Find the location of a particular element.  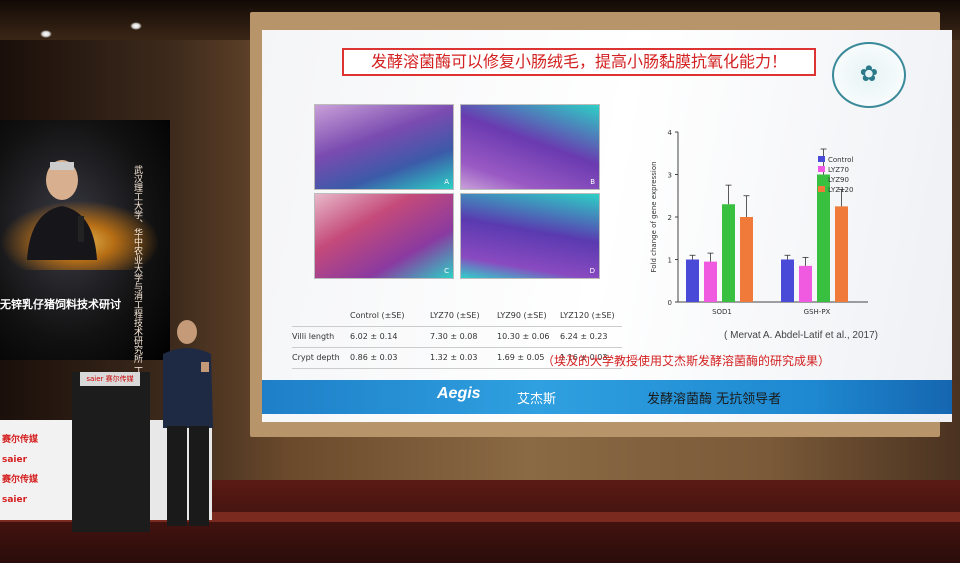

speaker-portrait is located at coordinates (62, 210).